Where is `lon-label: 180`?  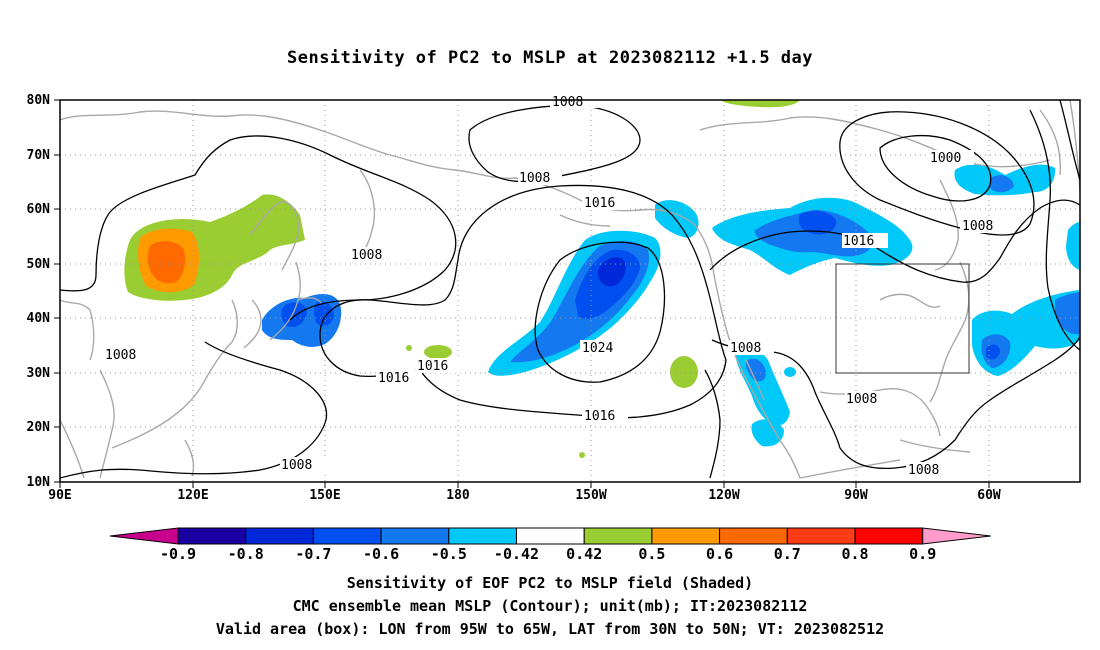 lon-label: 180 is located at coordinates (458, 495).